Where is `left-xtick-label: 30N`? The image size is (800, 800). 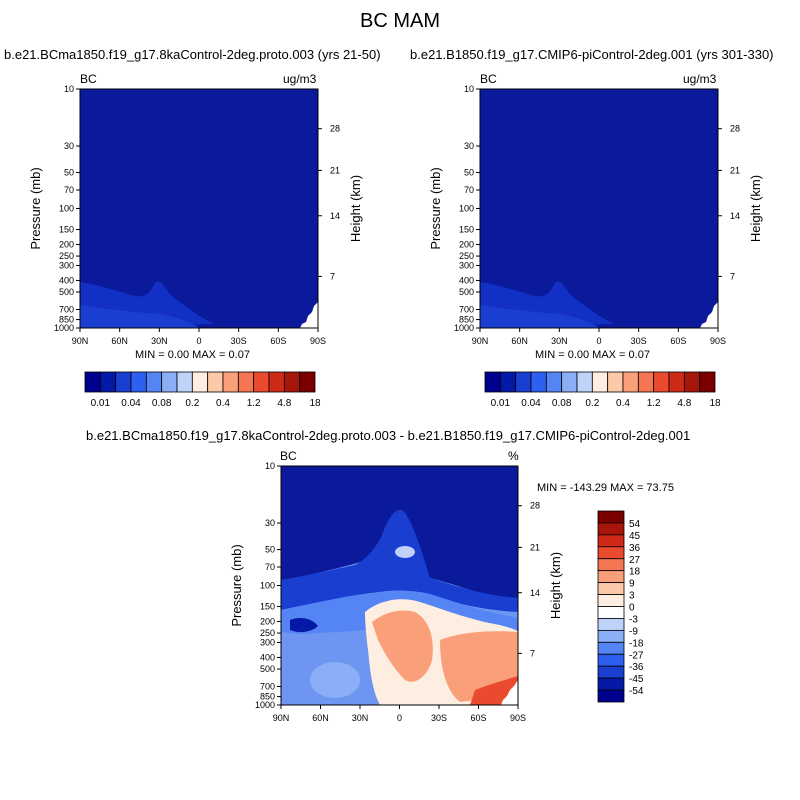
left-xtick-label: 30N is located at coordinates (159, 341).